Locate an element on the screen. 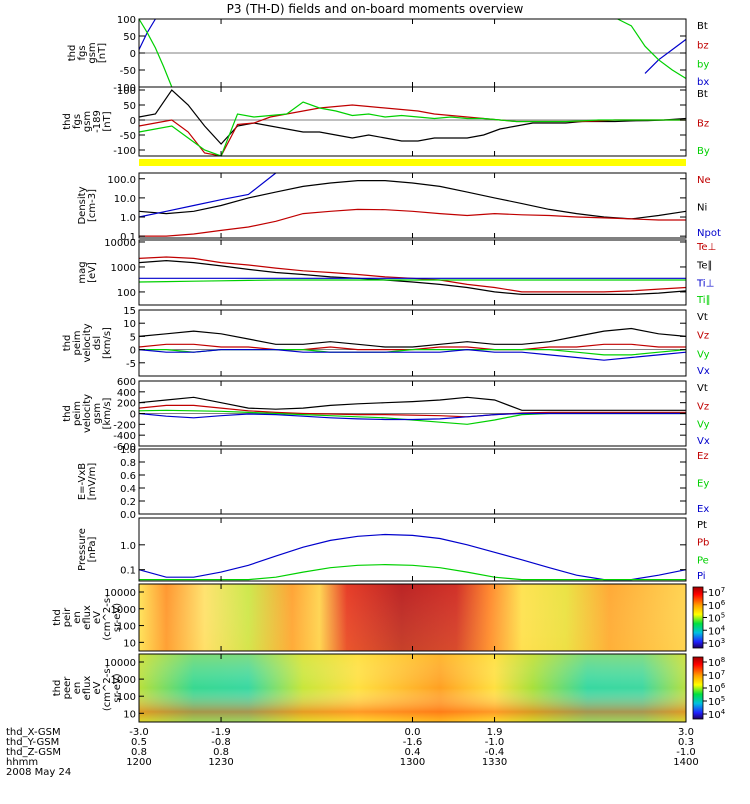 This screenshot has width=750, height=804. legend-vdsl-Vz: Vz is located at coordinates (703, 336).